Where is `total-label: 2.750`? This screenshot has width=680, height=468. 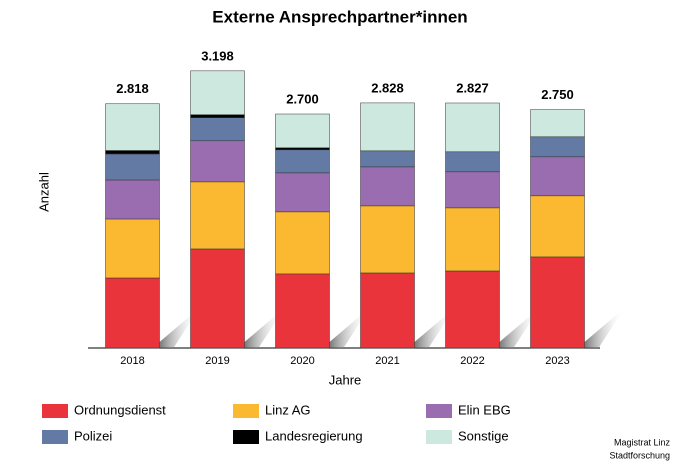
total-label: 2.750 is located at coordinates (557, 94).